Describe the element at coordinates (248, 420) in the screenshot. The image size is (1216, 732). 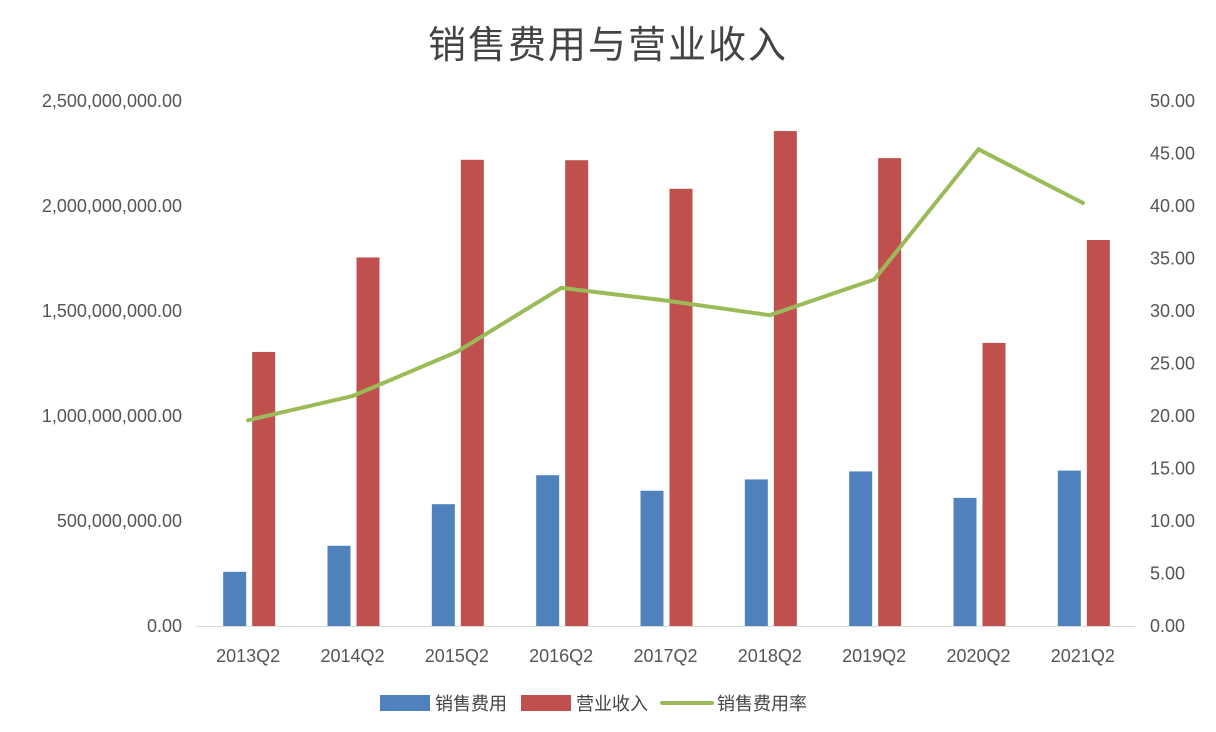
I see `line-point-2013Q2` at that location.